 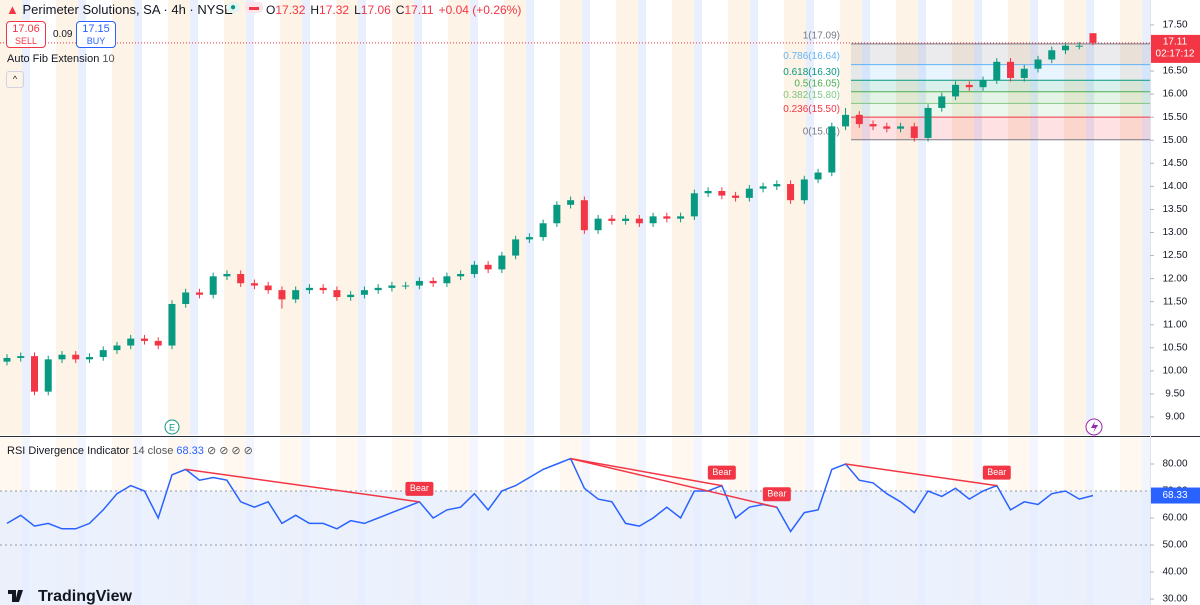 What do you see at coordinates (1174, 347) in the screenshot?
I see `y-tick-label: 10.50` at bounding box center [1174, 347].